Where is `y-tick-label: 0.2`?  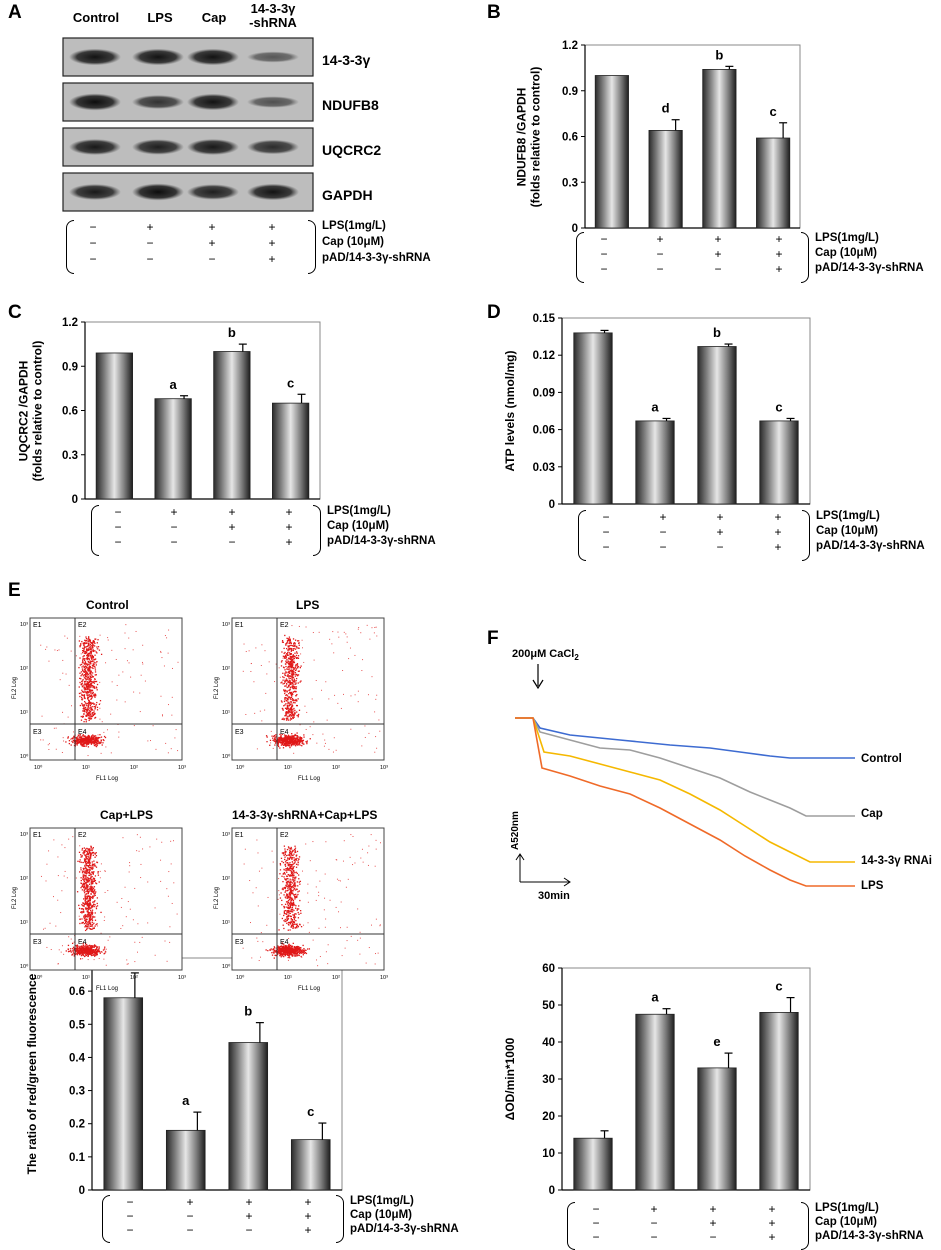
y-tick-label: 0.2 is located at coordinates (77, 1125).